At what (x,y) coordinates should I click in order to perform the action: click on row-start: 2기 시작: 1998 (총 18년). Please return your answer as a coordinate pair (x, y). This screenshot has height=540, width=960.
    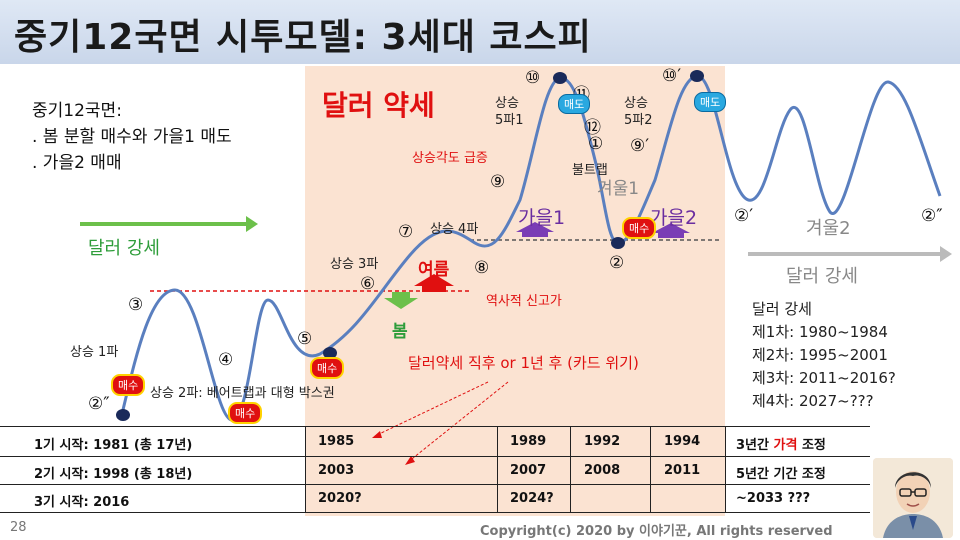
    Looking at the image, I should click on (113, 474).